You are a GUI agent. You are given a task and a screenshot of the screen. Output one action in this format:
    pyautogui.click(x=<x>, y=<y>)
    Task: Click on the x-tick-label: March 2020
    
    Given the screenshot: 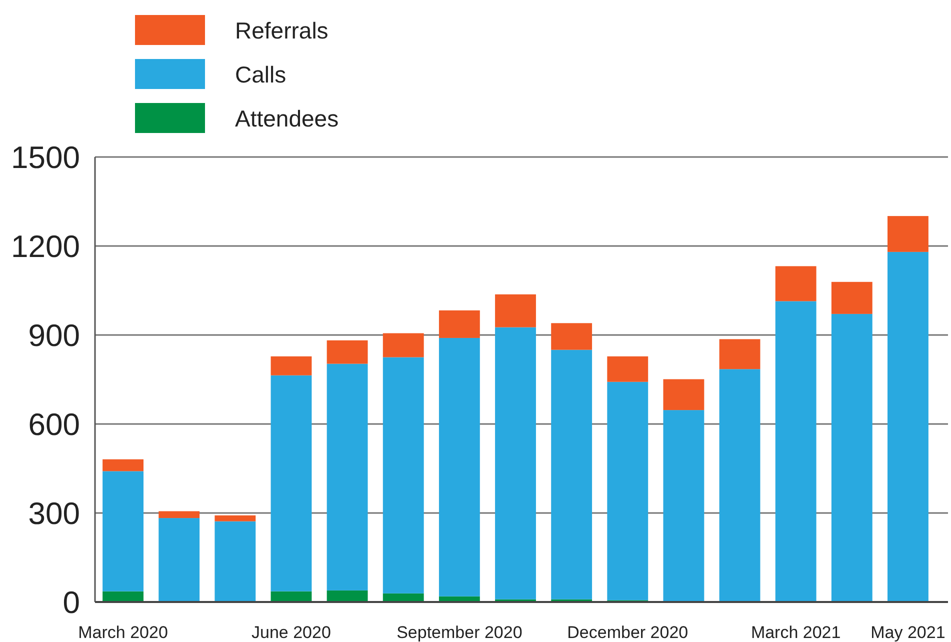 What is the action you would take?
    pyautogui.click(x=123, y=632)
    